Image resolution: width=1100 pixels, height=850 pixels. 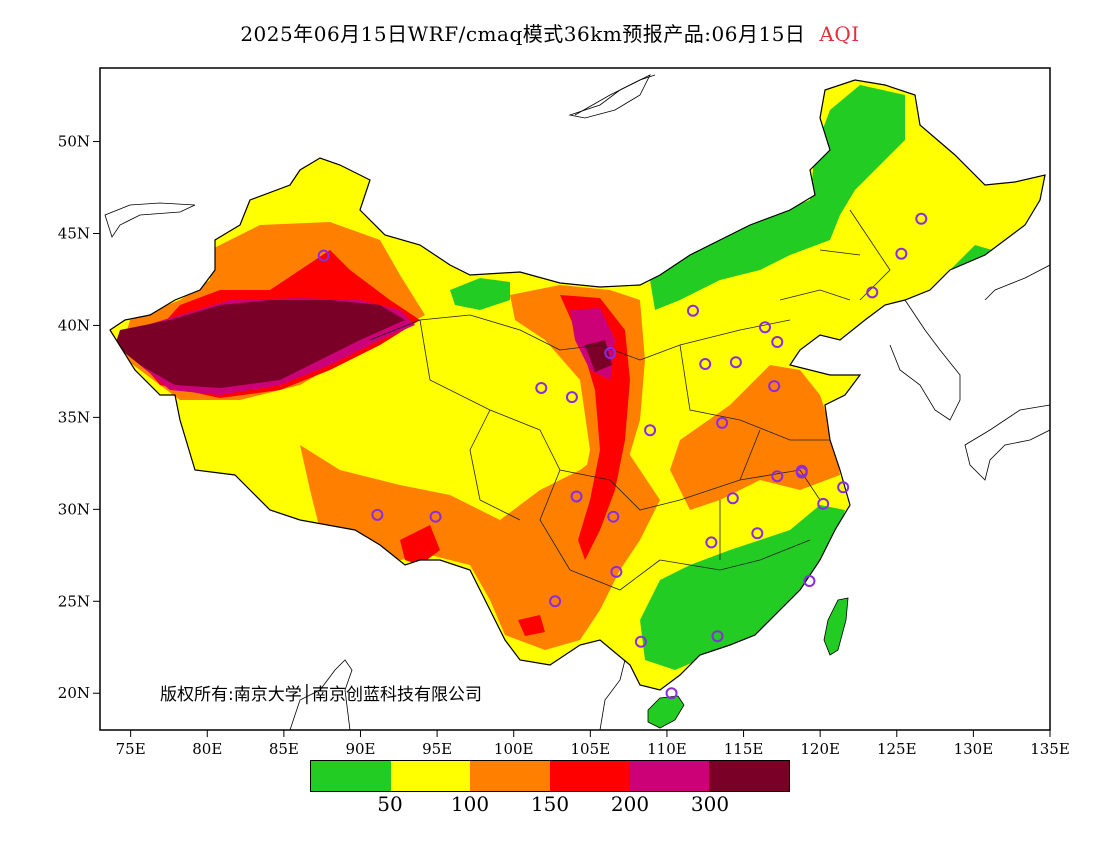 I want to click on colorbar-label: 300, so click(x=710, y=804).